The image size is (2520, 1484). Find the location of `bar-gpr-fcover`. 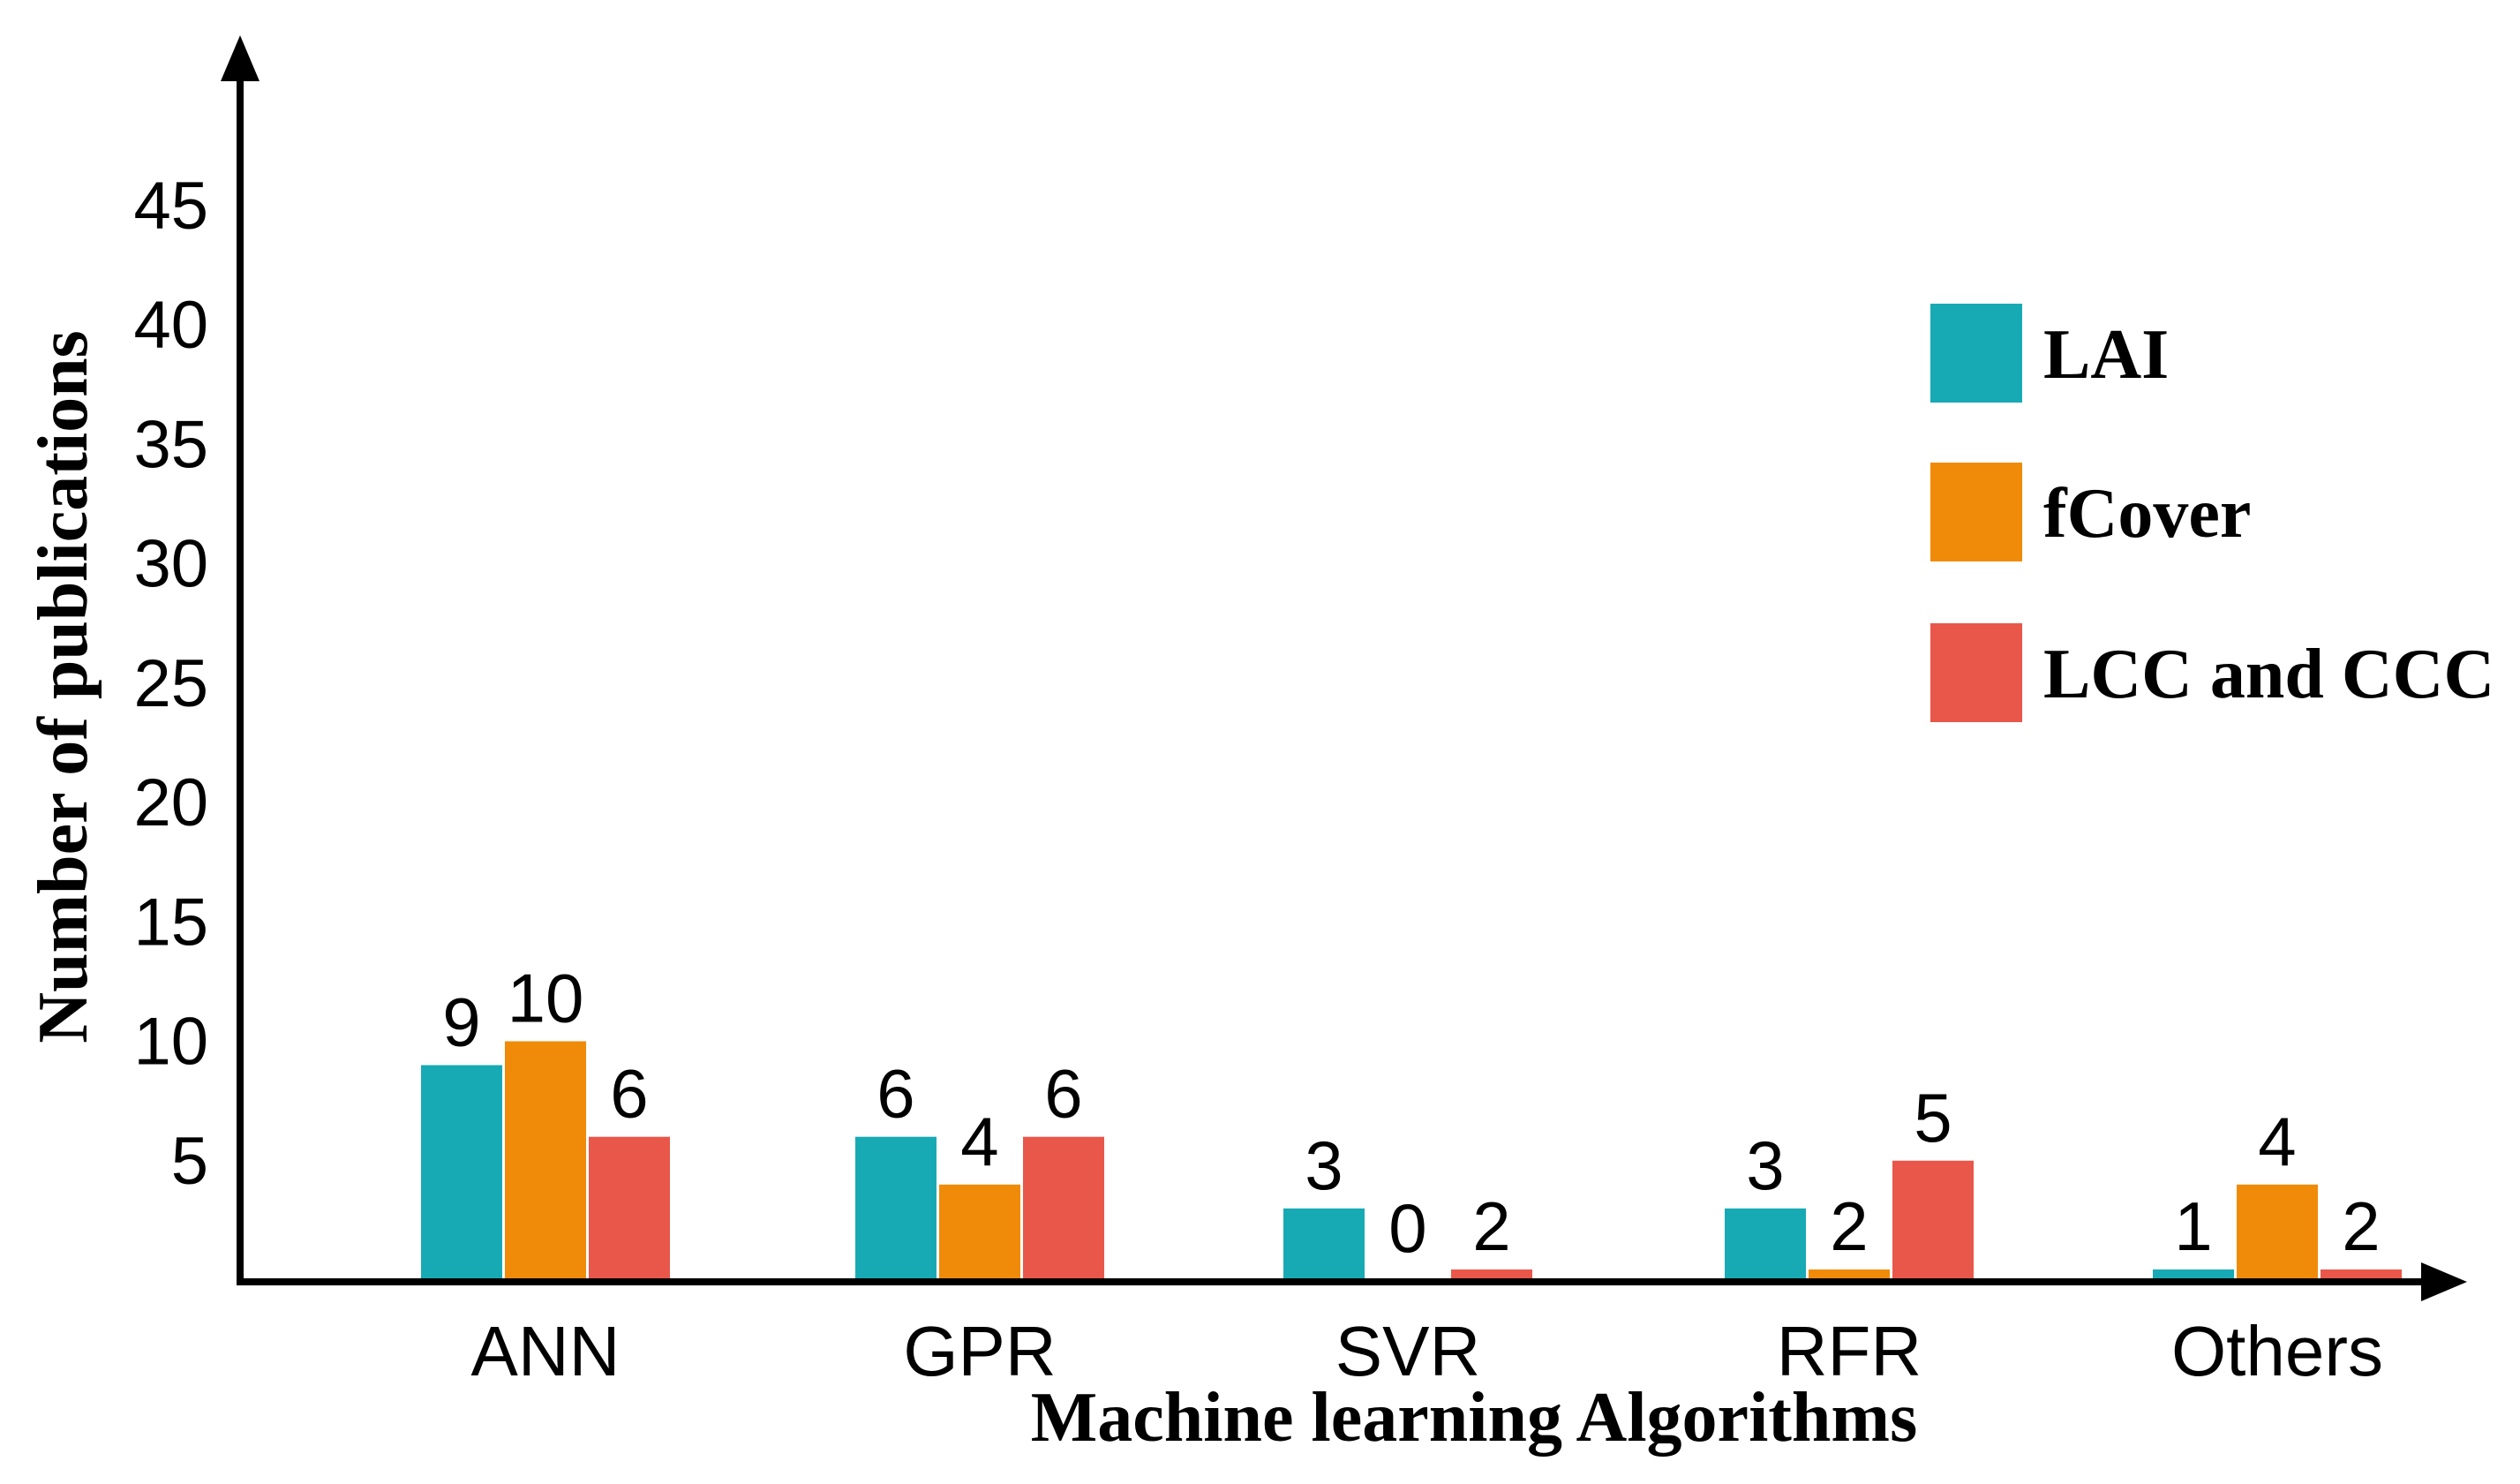

bar-gpr-fcover is located at coordinates (979, 1232).